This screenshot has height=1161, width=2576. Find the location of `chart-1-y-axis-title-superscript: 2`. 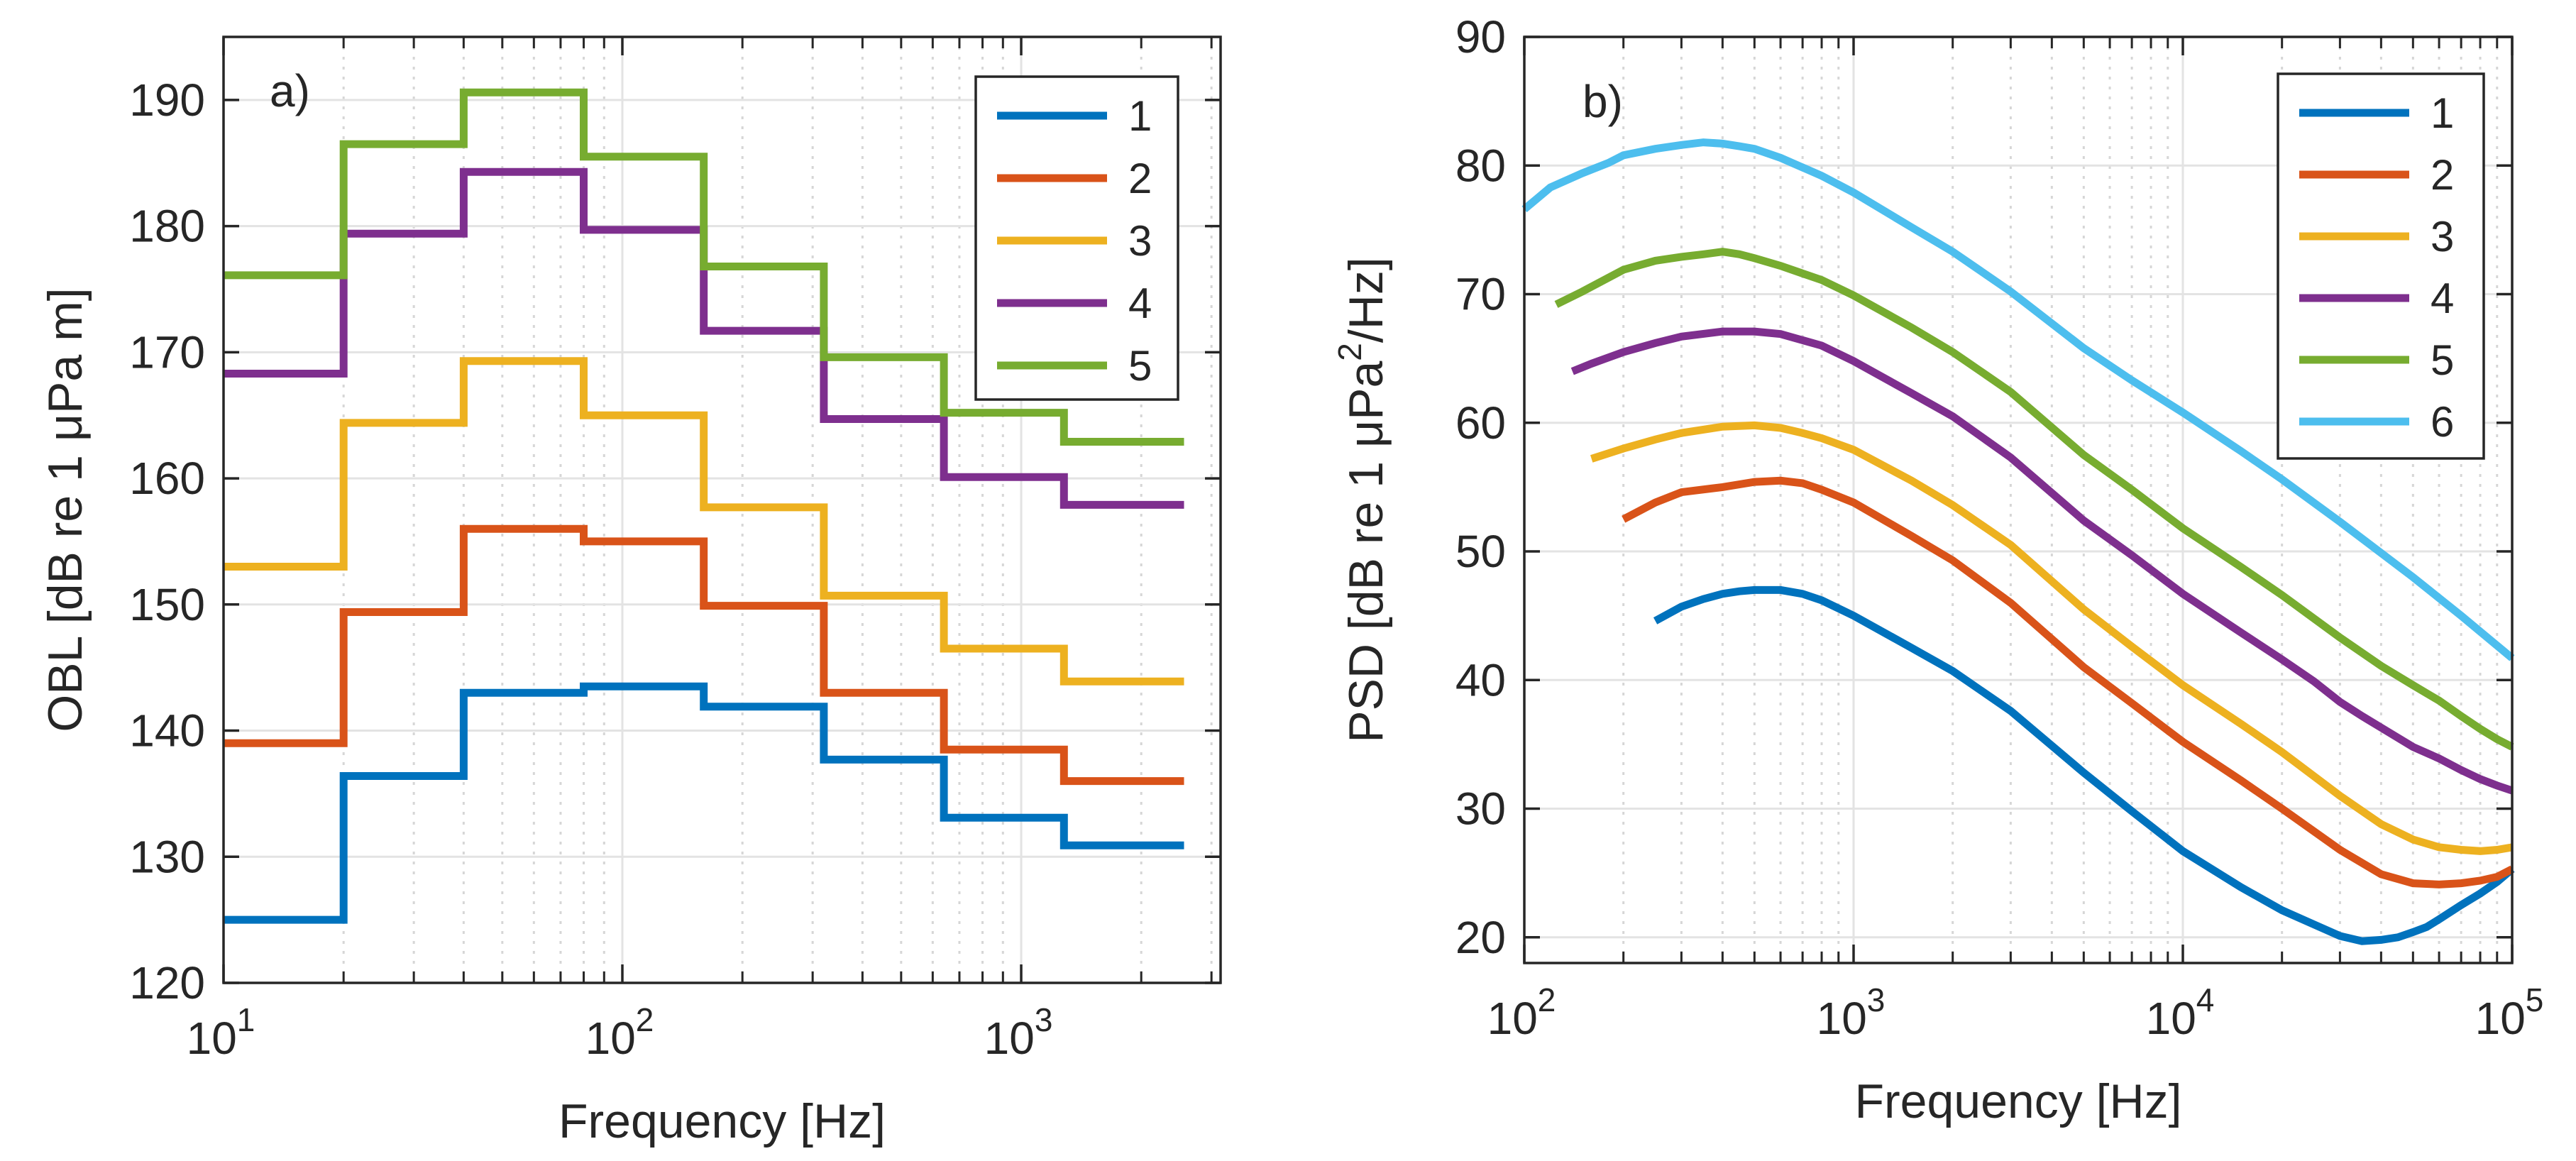

chart-1-y-axis-title-superscript: 2 is located at coordinates (1349, 352).